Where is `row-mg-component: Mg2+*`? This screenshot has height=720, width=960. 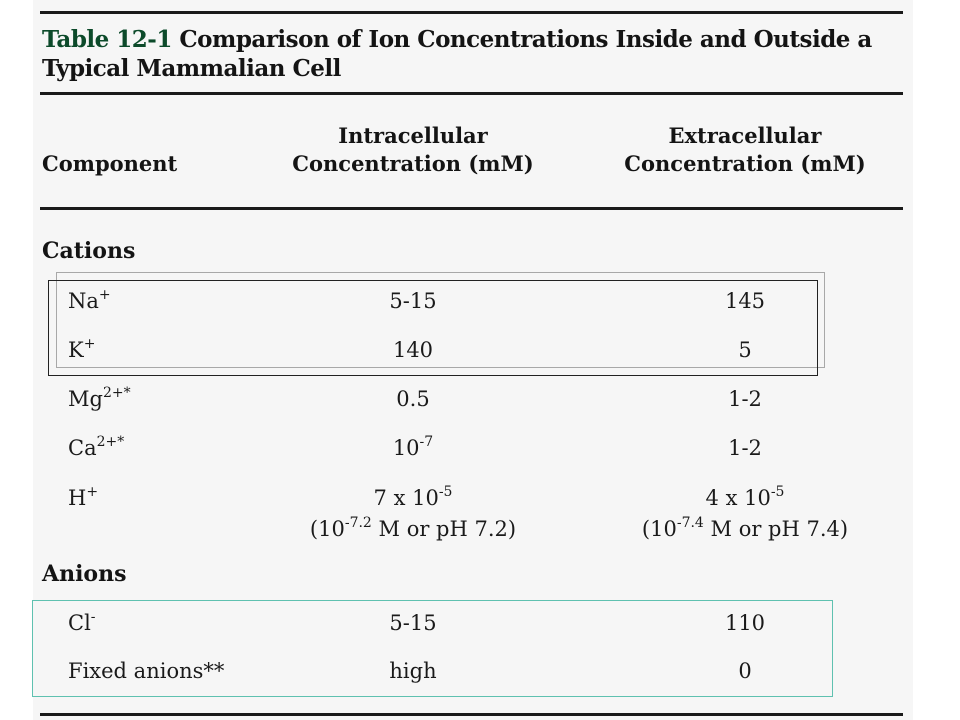 row-mg-component: Mg2+* is located at coordinates (99, 399).